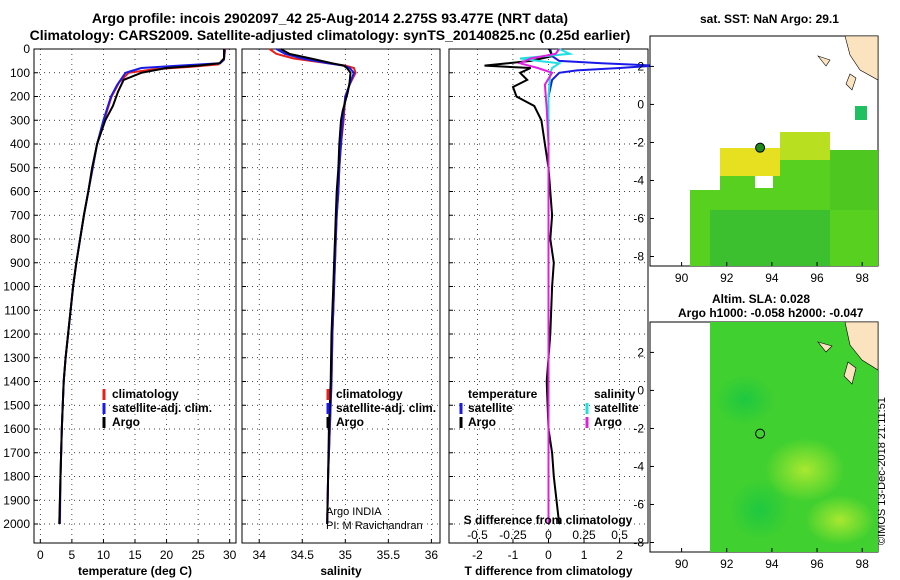 The image size is (900, 580). I want to click on y-tick-label: 1800, so click(16, 477).